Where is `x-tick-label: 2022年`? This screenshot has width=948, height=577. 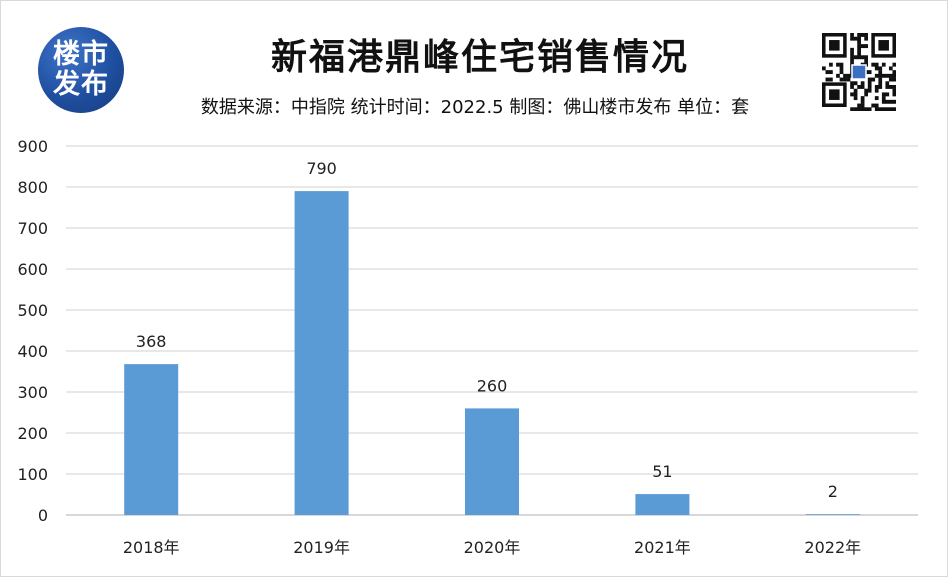 x-tick-label: 2022年 is located at coordinates (832, 547).